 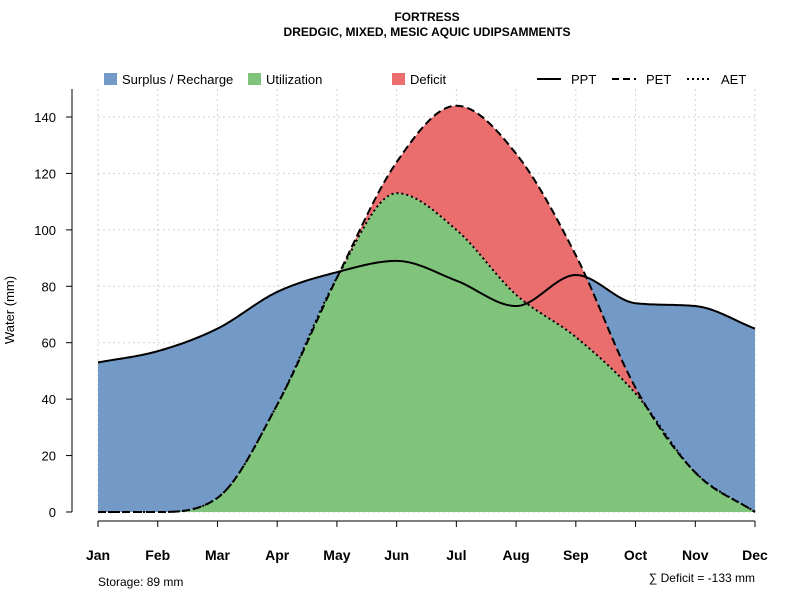 I want to click on legend-label: PET, so click(x=658, y=79).